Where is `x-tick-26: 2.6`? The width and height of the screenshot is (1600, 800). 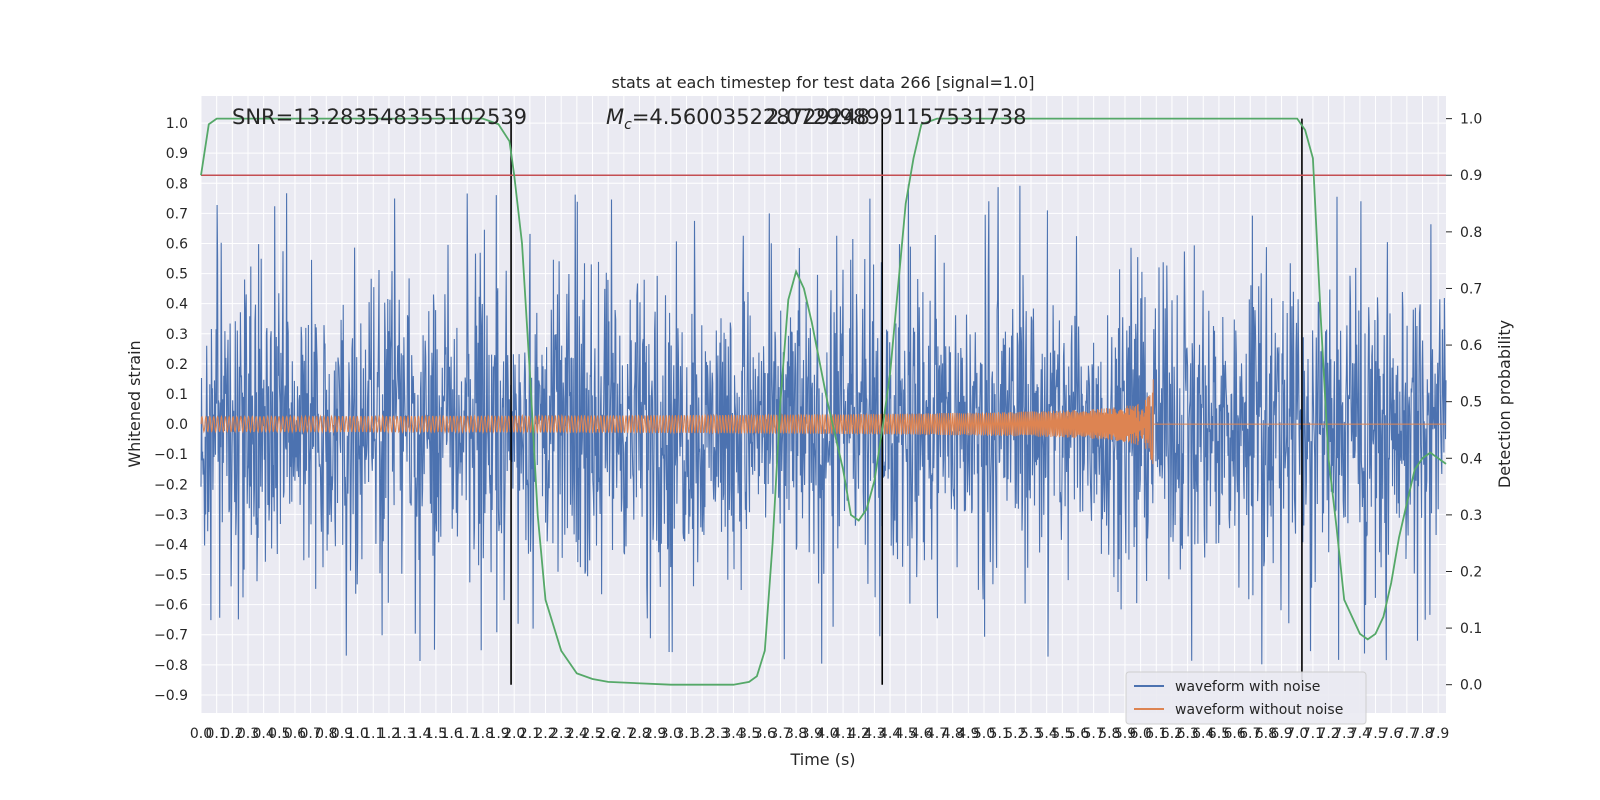 x-tick-26: 2.6 is located at coordinates (608, 734).